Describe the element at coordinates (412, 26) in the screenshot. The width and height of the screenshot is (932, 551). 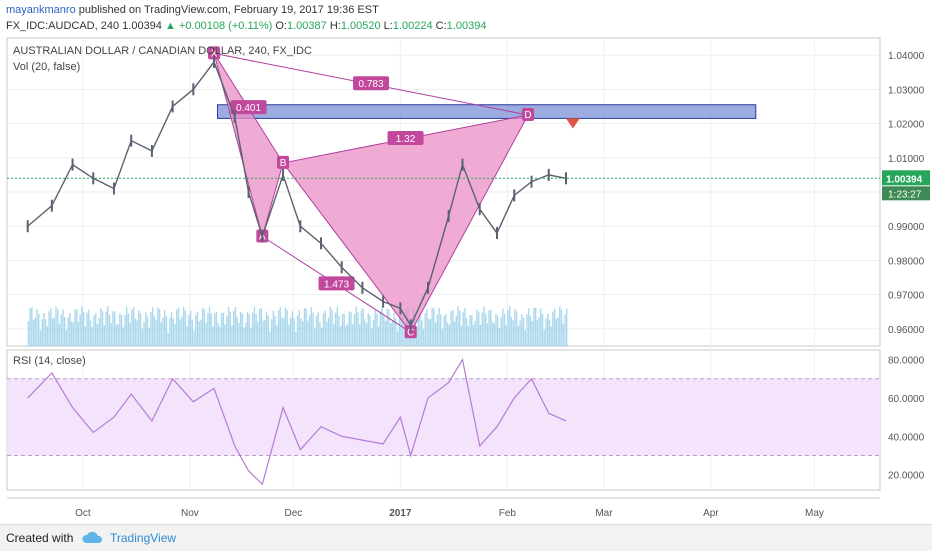
I see `low-value: 1.00224` at that location.